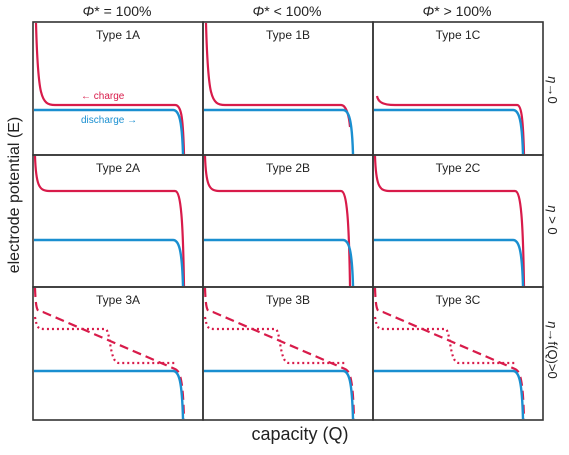 This screenshot has height=455, width=569. I want to click on col-header-text: * > 100%, so click(463, 11).